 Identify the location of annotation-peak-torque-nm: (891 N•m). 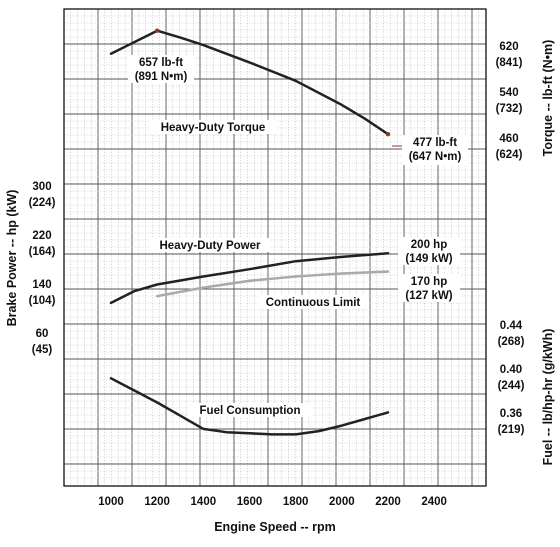
(161, 77).